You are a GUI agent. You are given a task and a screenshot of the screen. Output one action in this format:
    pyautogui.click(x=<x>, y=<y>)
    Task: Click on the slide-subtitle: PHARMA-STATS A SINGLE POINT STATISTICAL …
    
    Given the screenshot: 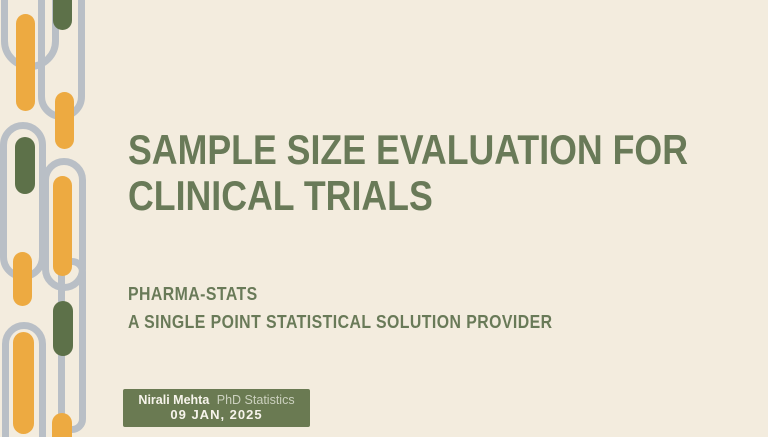 What is the action you would take?
    pyautogui.click(x=340, y=308)
    